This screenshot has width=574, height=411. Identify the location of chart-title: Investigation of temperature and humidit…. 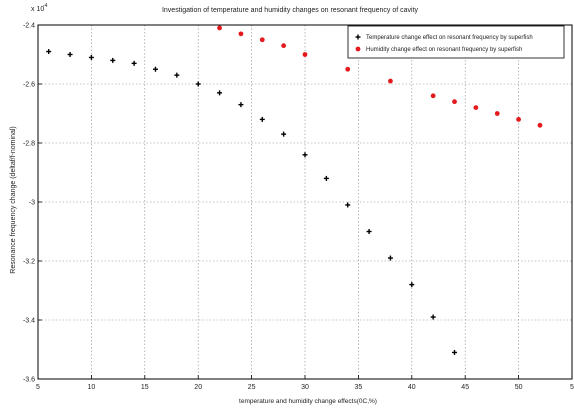
(290, 10).